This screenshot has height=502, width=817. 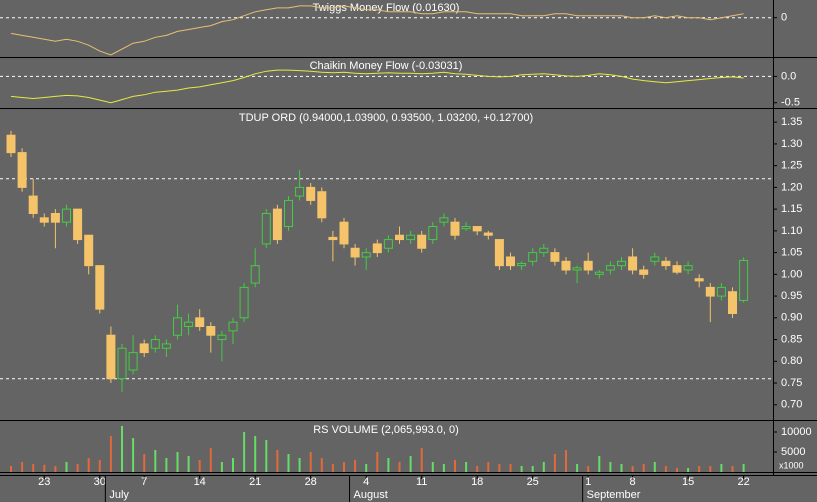 What do you see at coordinates (366, 482) in the screenshot?
I see `x-tick-label: 4` at bounding box center [366, 482].